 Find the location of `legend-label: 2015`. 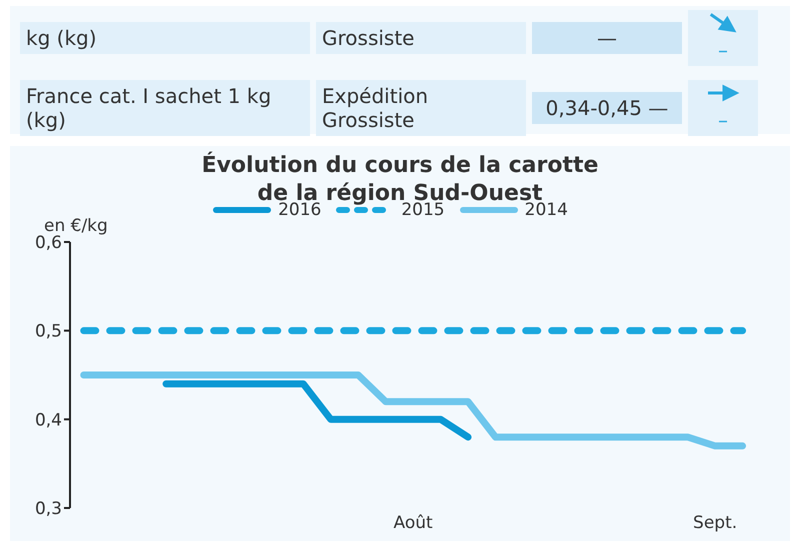

legend-label: 2015 is located at coordinates (423, 210).